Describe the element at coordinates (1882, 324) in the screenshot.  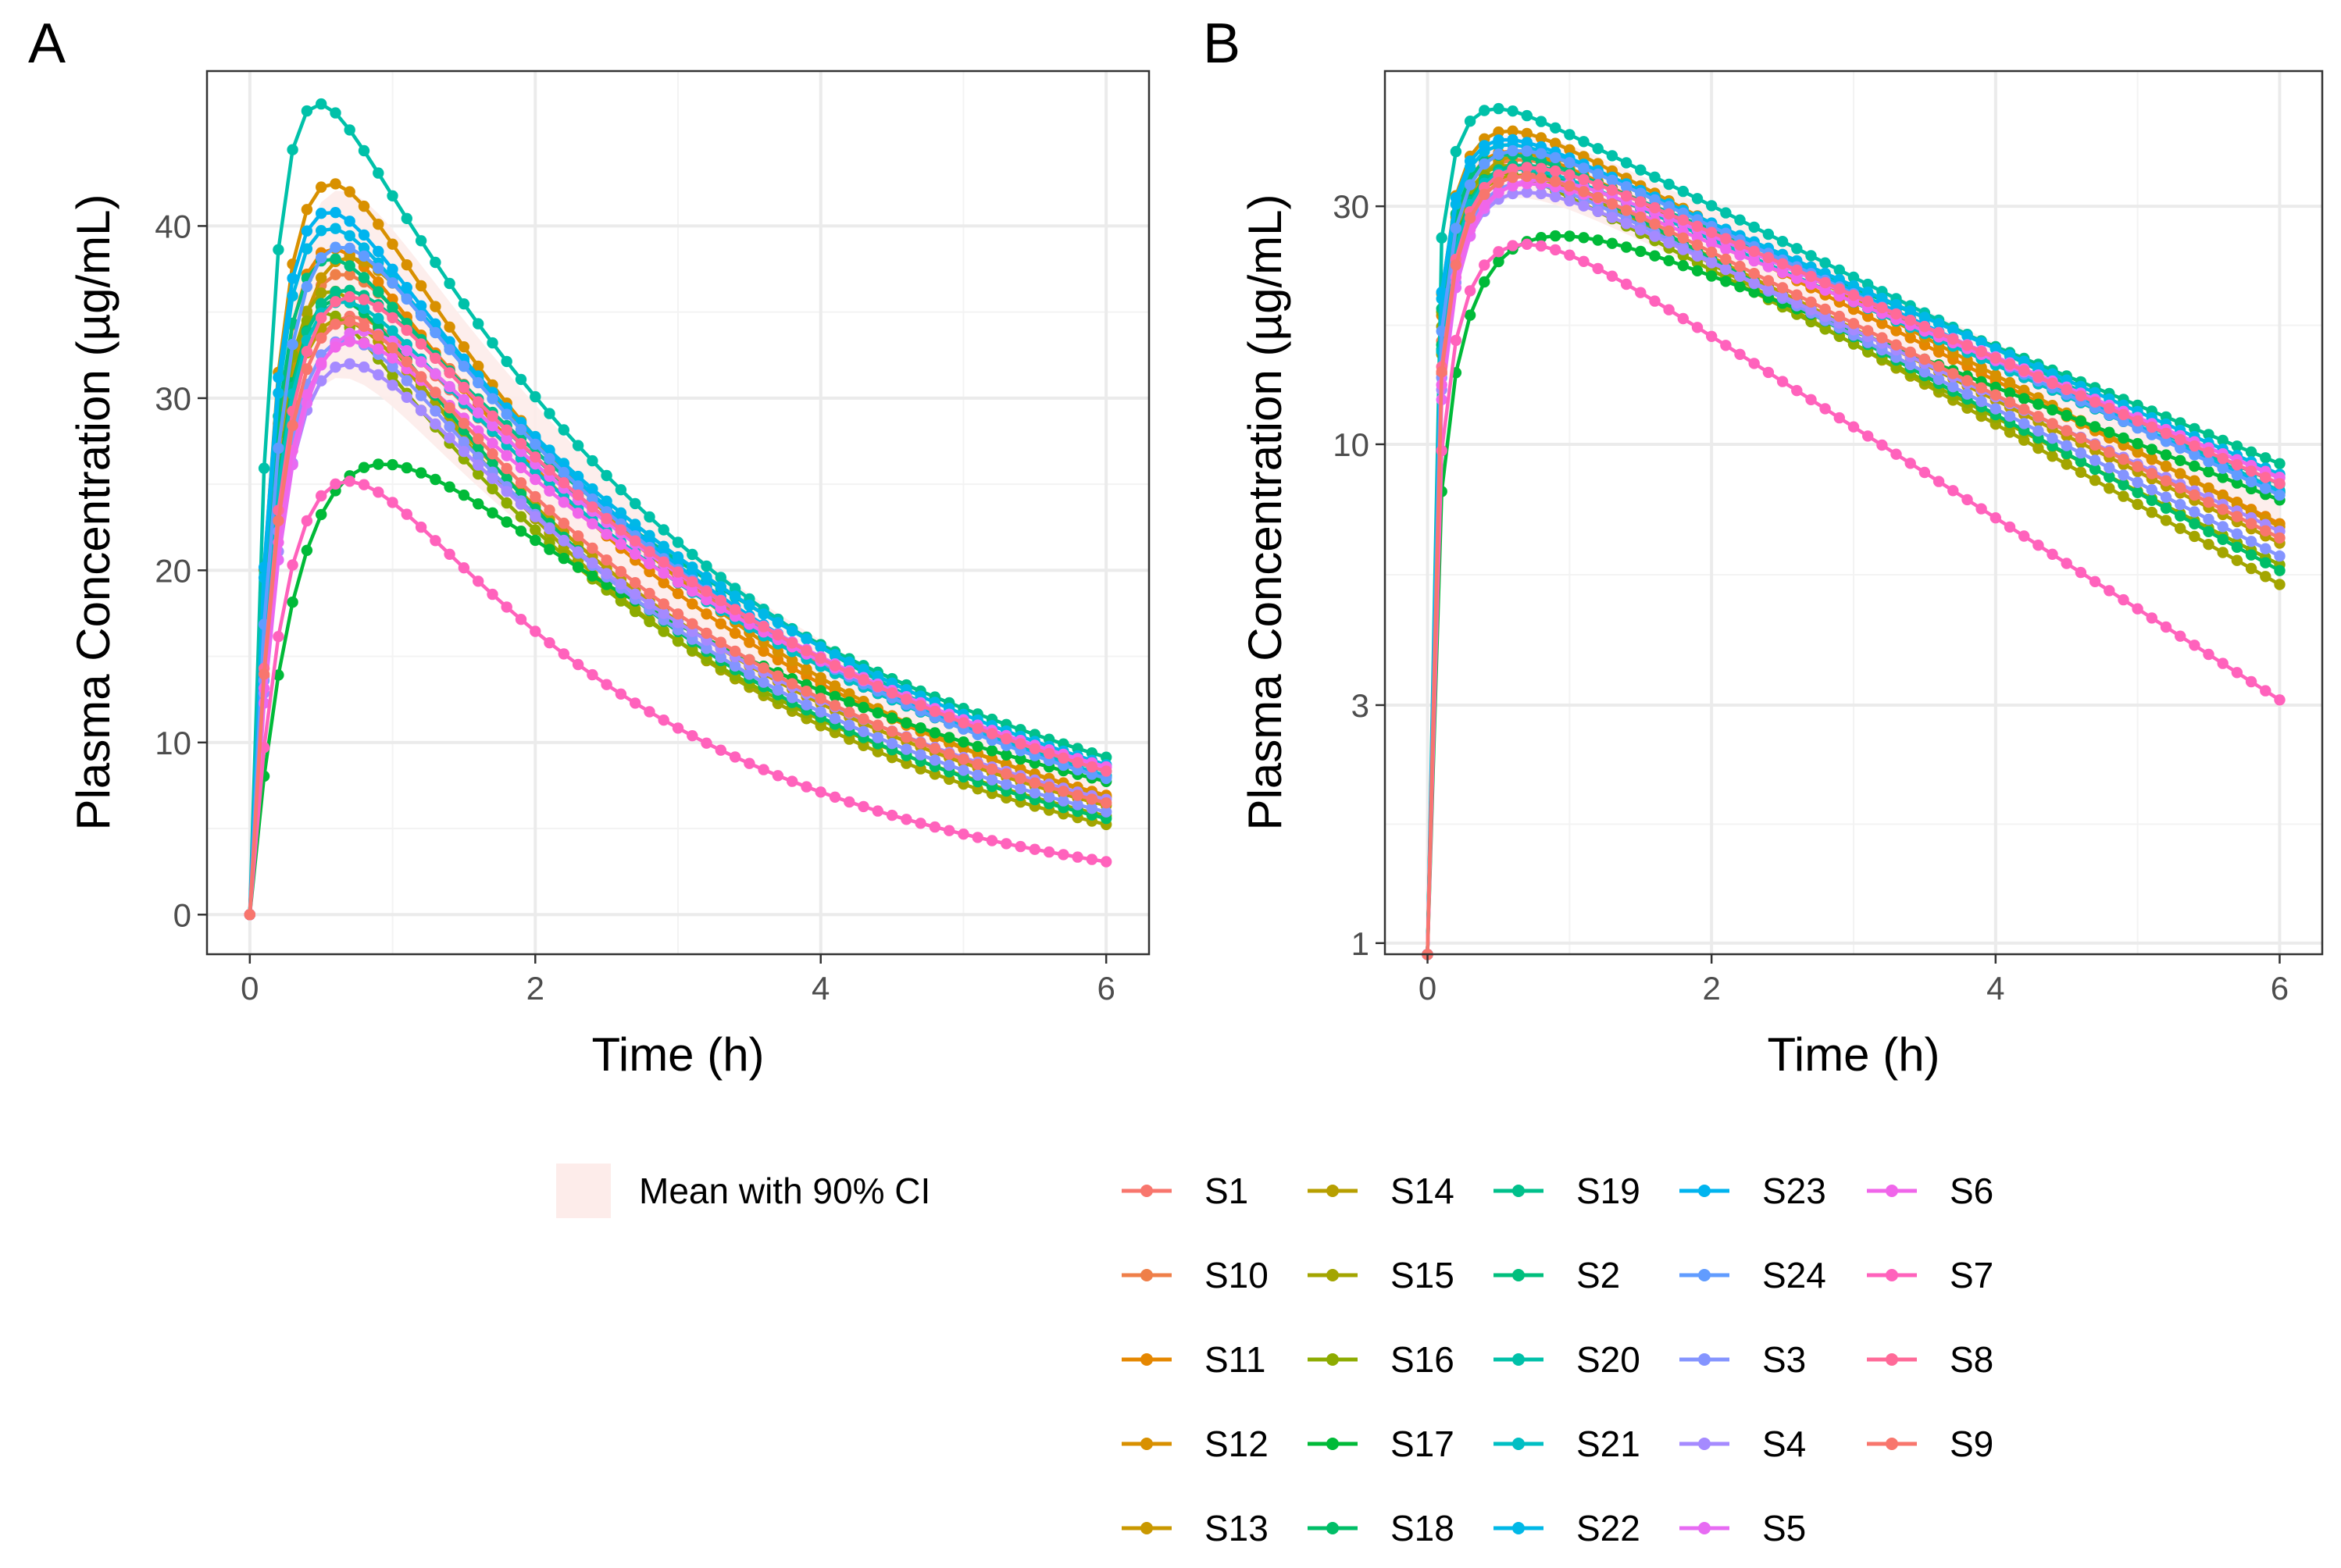
I see `data-point-S11` at that location.